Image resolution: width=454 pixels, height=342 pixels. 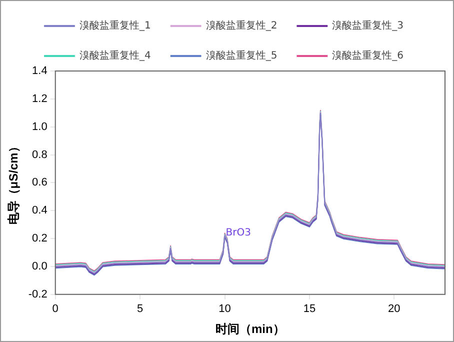 I want to click on annotation: BrO3, so click(x=238, y=232).